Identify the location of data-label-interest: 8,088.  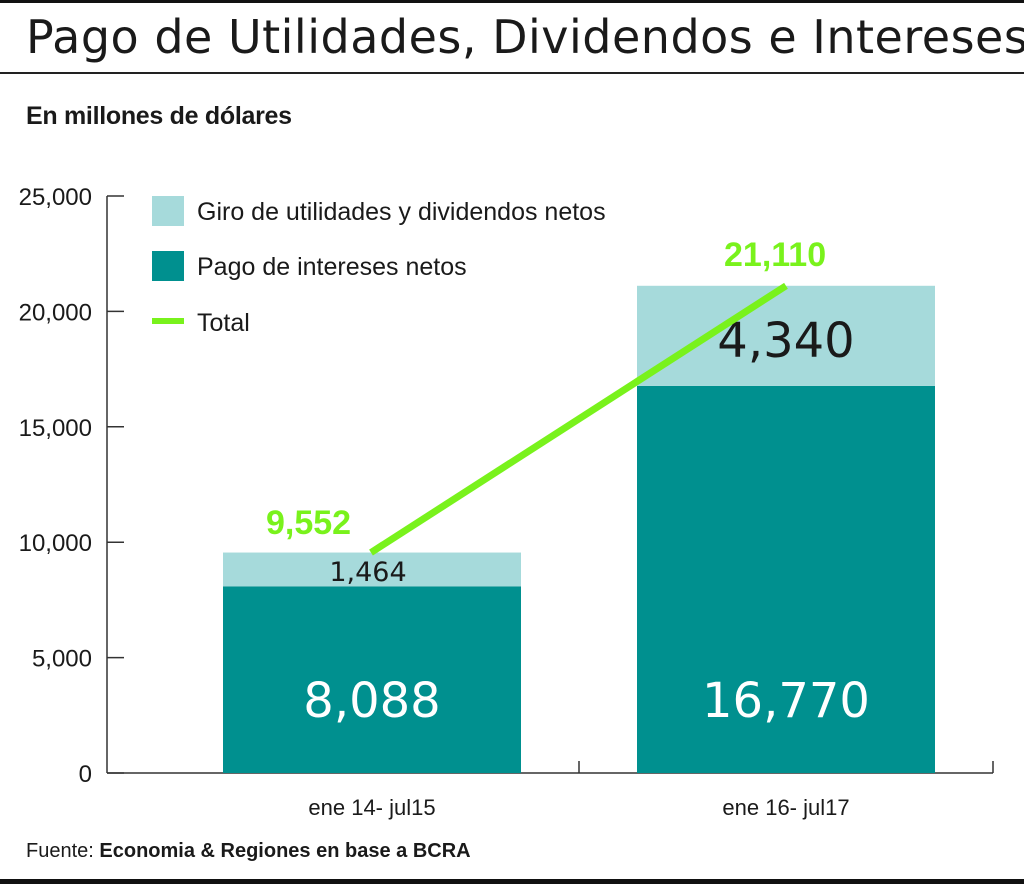
(371, 701).